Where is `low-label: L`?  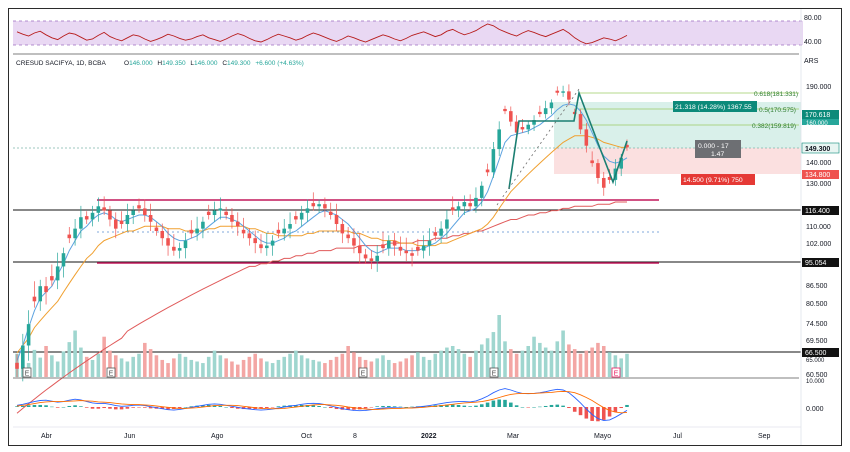
low-label: L is located at coordinates (192, 63).